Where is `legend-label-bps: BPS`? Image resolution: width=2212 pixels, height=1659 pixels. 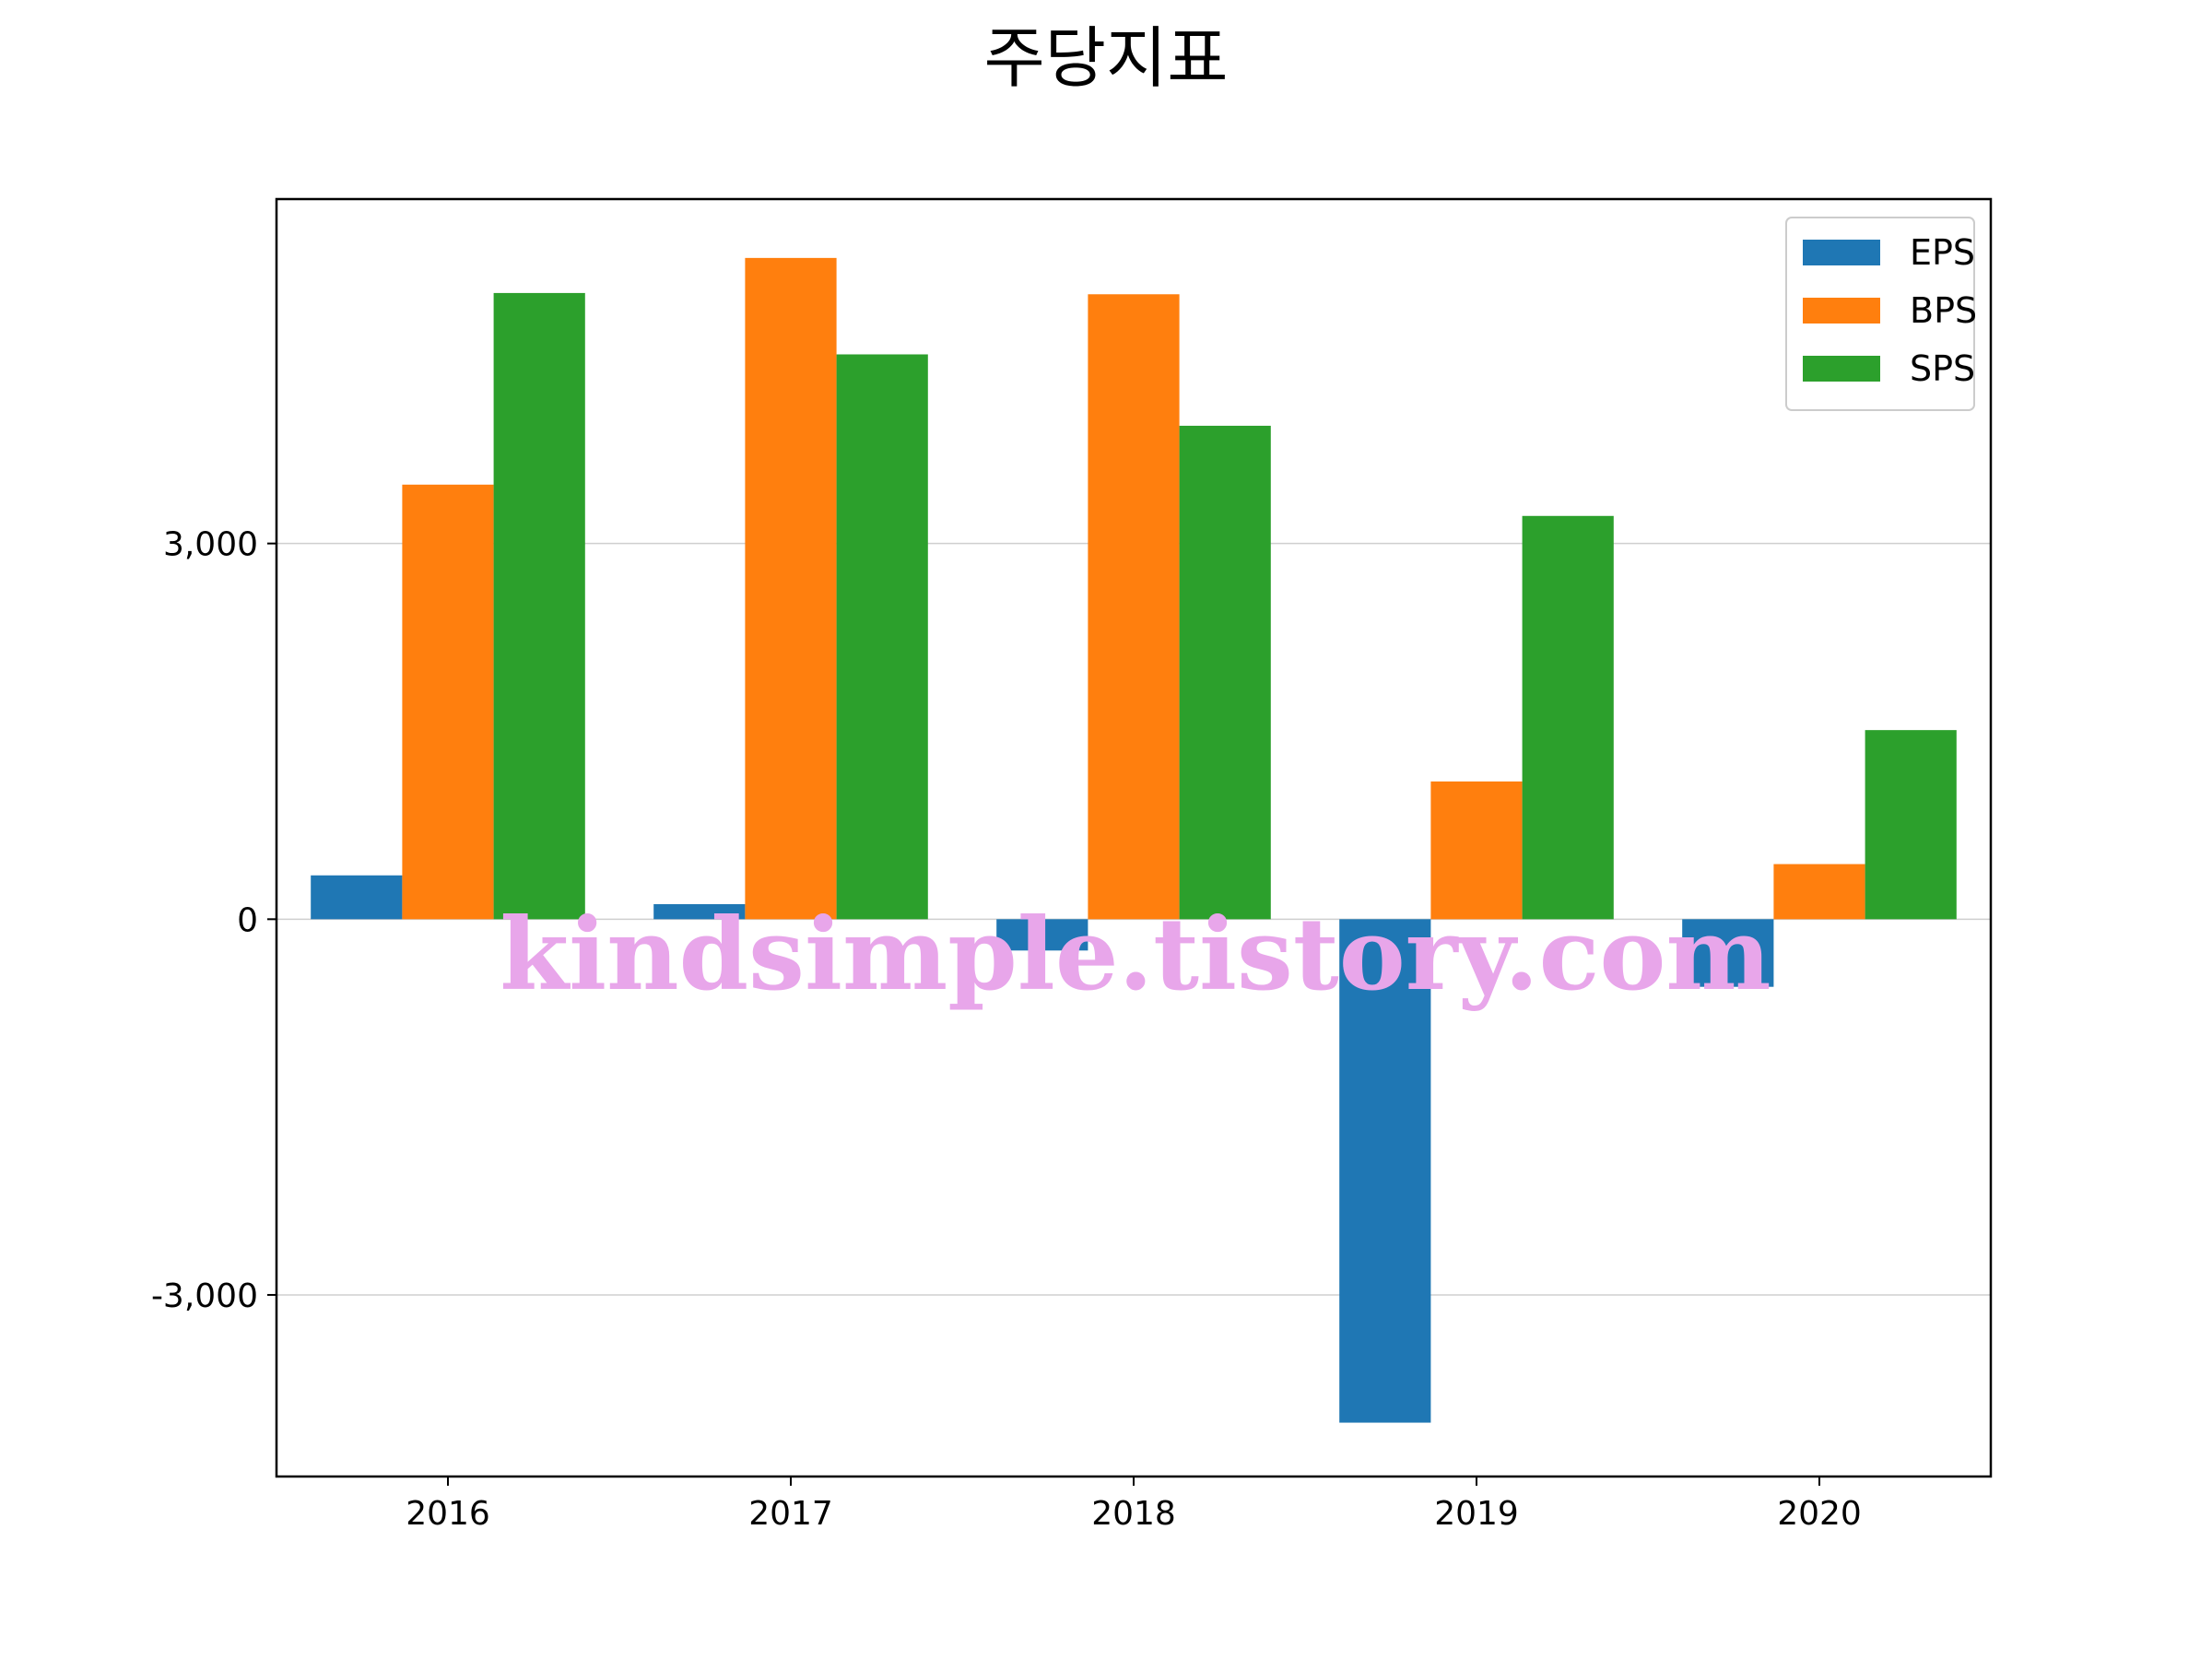 legend-label-bps: BPS is located at coordinates (1943, 310).